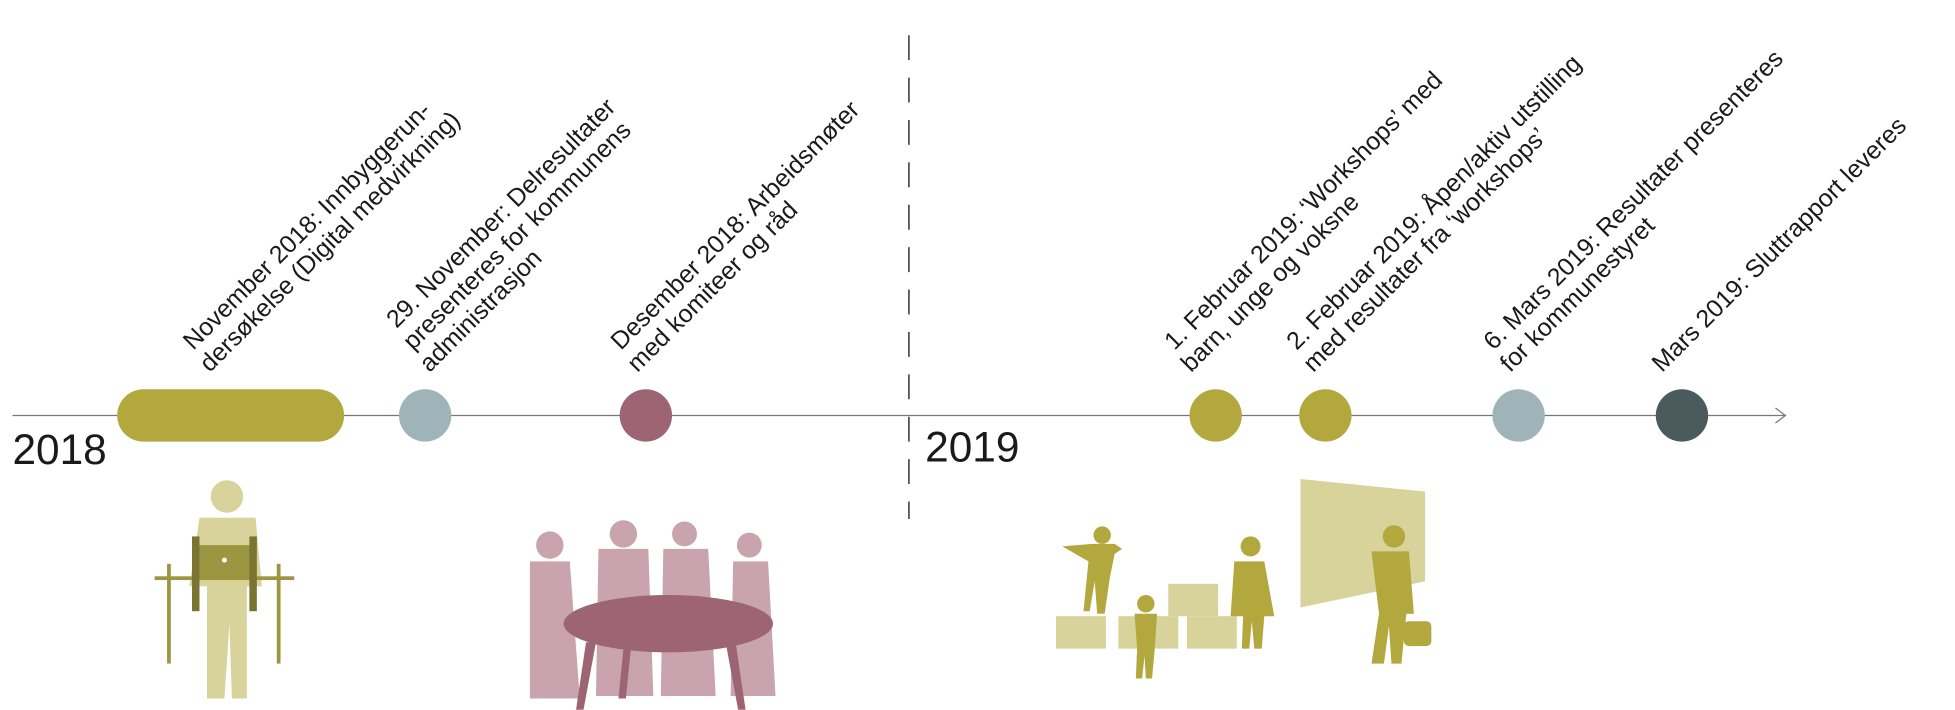  I want to click on illustration-workshop, so click(1165, 602).